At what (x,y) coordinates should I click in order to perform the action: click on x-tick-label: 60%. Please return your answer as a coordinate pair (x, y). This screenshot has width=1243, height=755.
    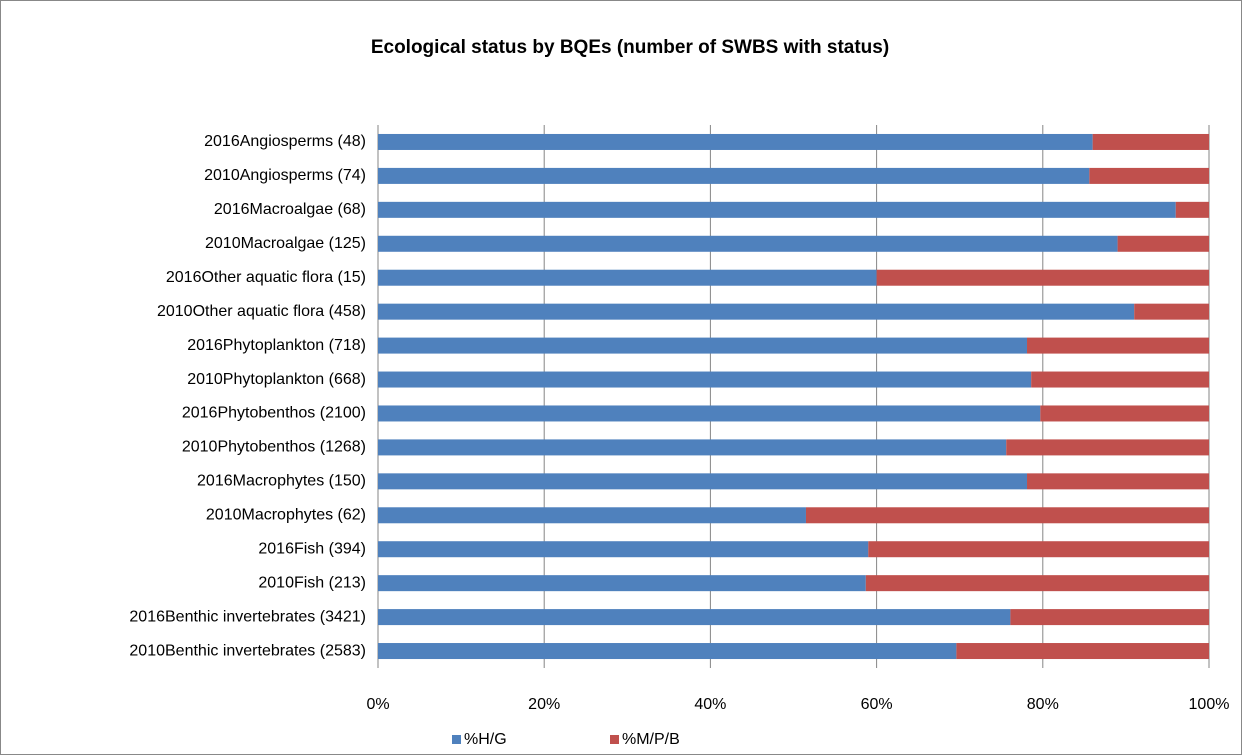
    Looking at the image, I should click on (877, 704).